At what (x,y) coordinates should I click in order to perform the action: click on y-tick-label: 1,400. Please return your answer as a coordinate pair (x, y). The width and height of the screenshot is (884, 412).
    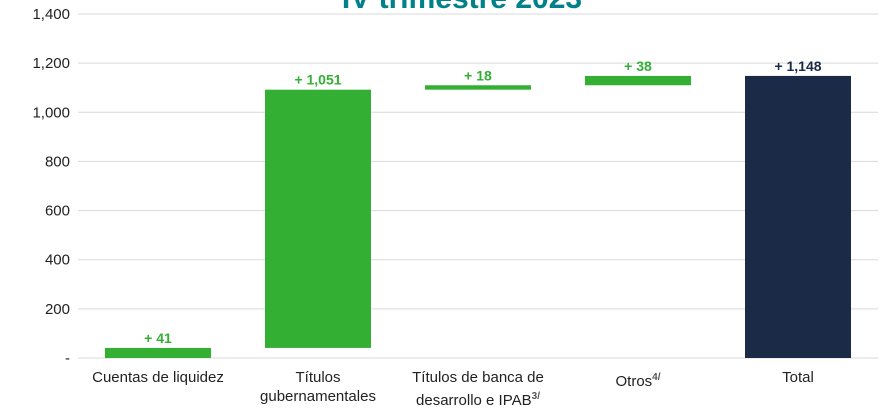
    Looking at the image, I should click on (51, 14).